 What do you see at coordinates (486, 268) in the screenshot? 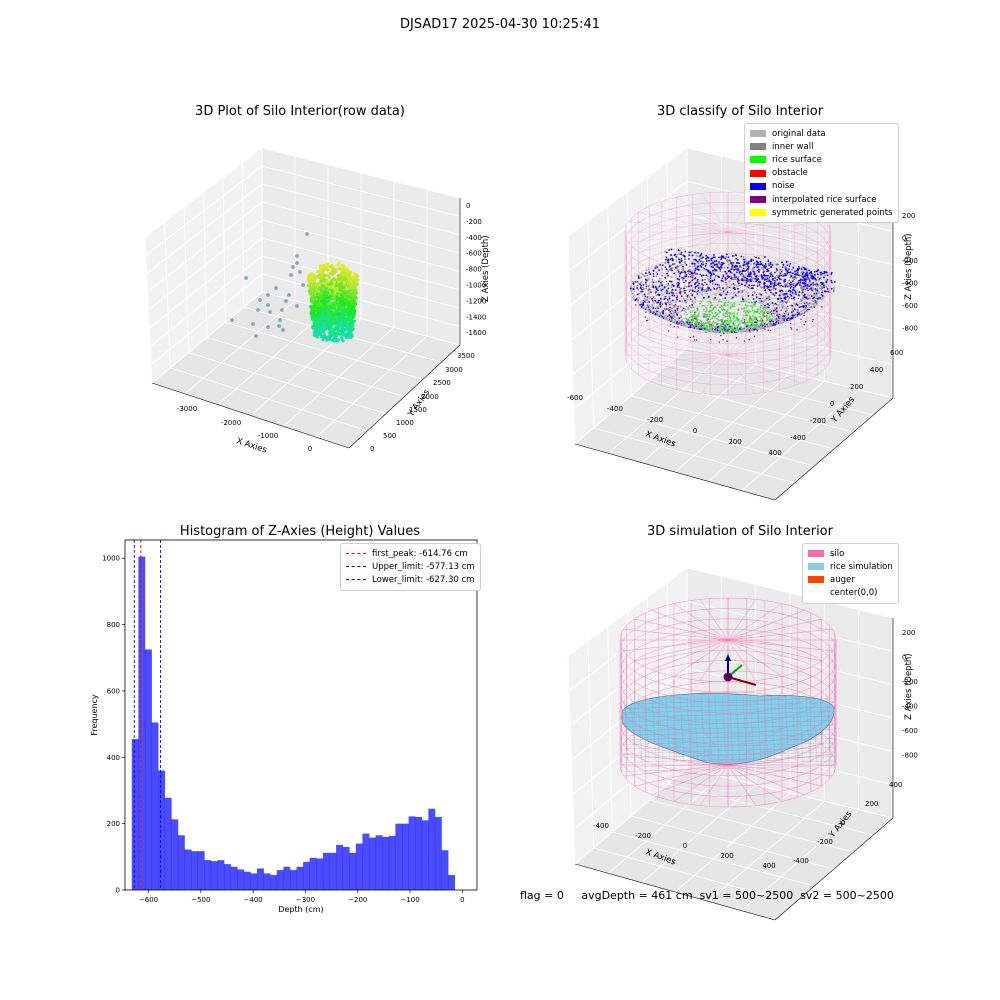
I see `raw-z-axis-label: Z Axies (Depth)` at bounding box center [486, 268].